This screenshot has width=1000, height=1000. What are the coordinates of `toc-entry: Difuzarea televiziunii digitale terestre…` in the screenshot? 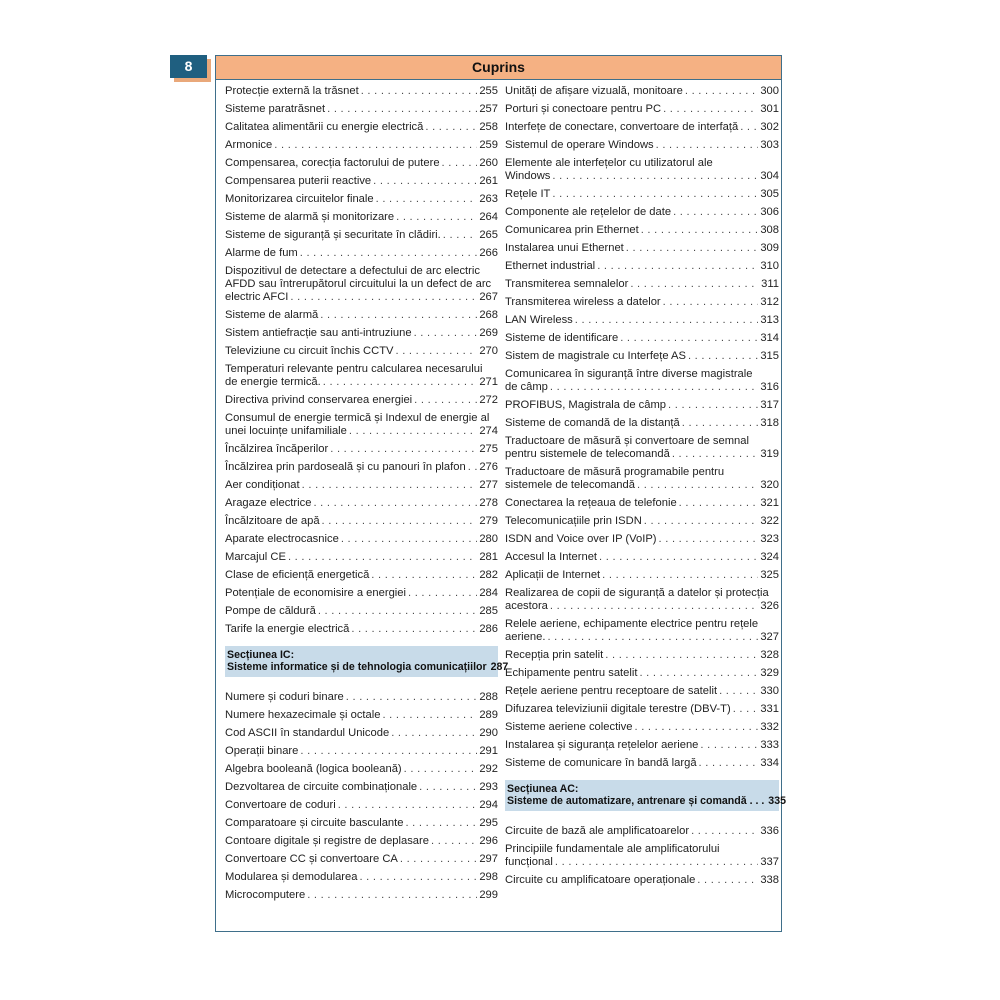 It's located at (642, 712).